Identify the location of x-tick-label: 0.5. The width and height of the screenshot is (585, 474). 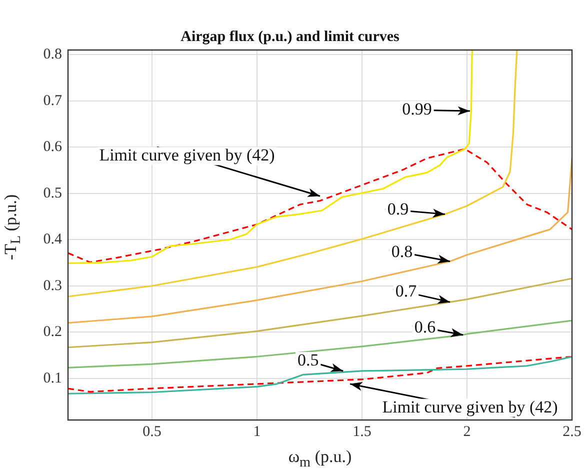
(152, 432).